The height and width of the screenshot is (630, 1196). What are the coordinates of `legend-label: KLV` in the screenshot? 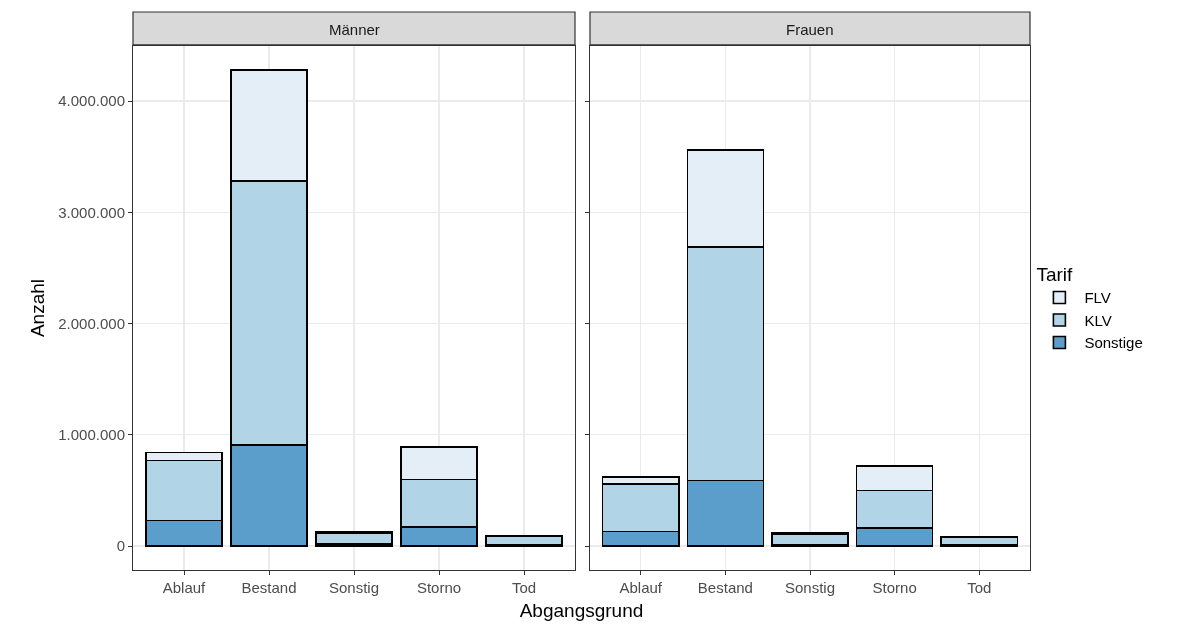 It's located at (1098, 320).